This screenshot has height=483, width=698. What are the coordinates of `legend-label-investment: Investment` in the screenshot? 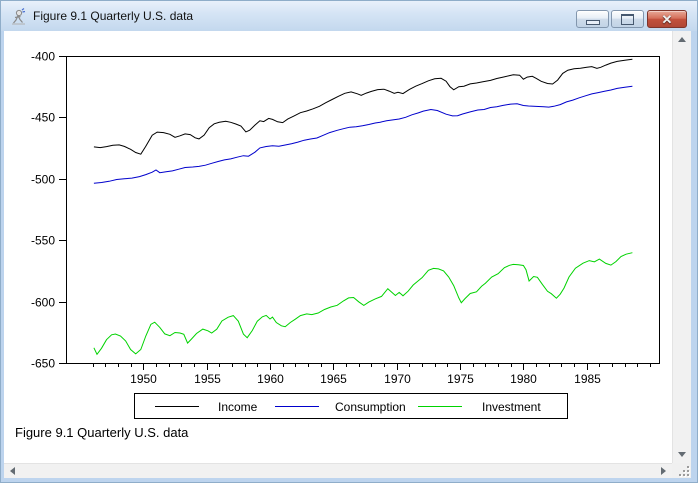 It's located at (511, 407).